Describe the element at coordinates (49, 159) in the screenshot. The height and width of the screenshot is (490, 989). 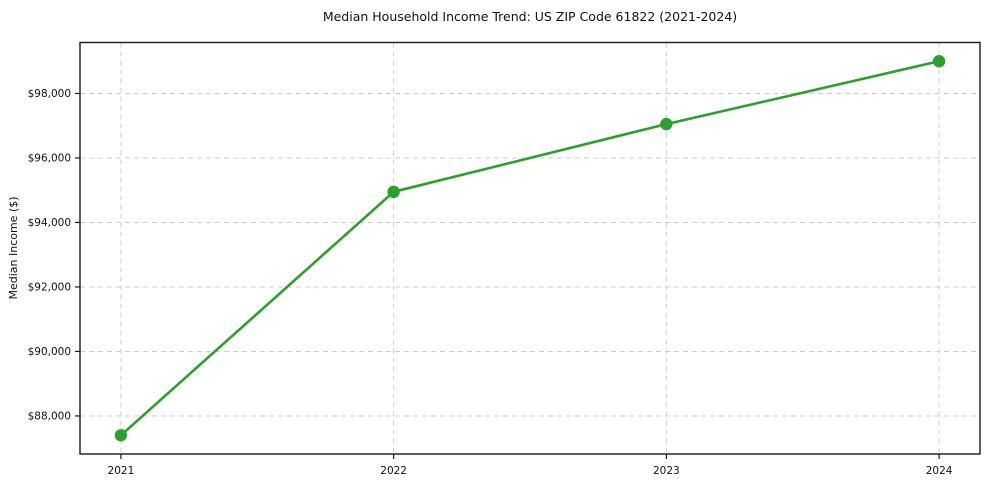
I see `y-tick-label: $96,000` at that location.